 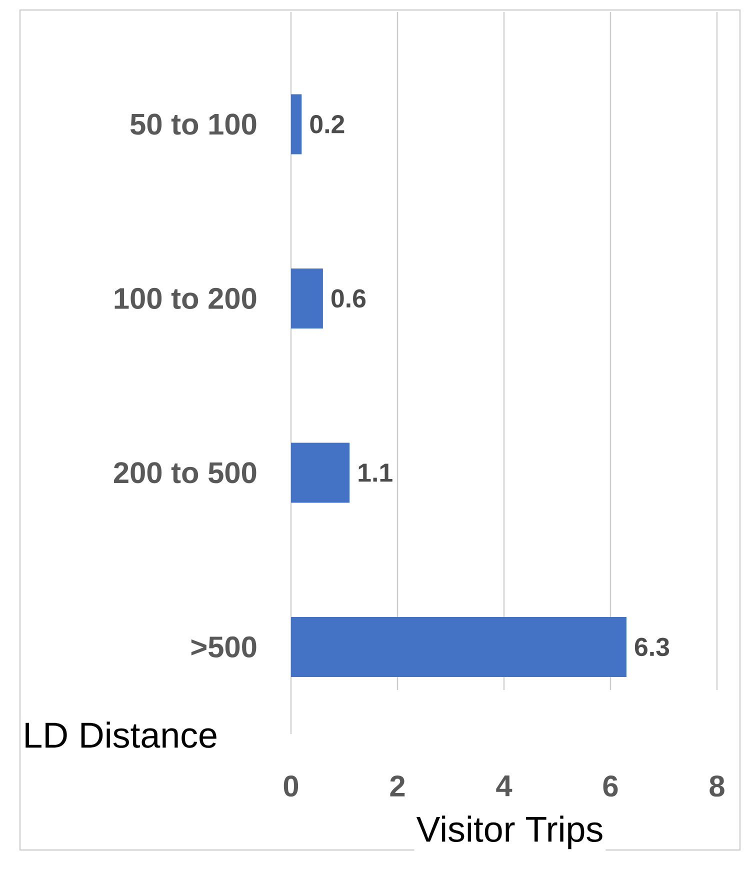 What do you see at coordinates (121, 735) in the screenshot?
I see `y-axis-title: LD Distance` at bounding box center [121, 735].